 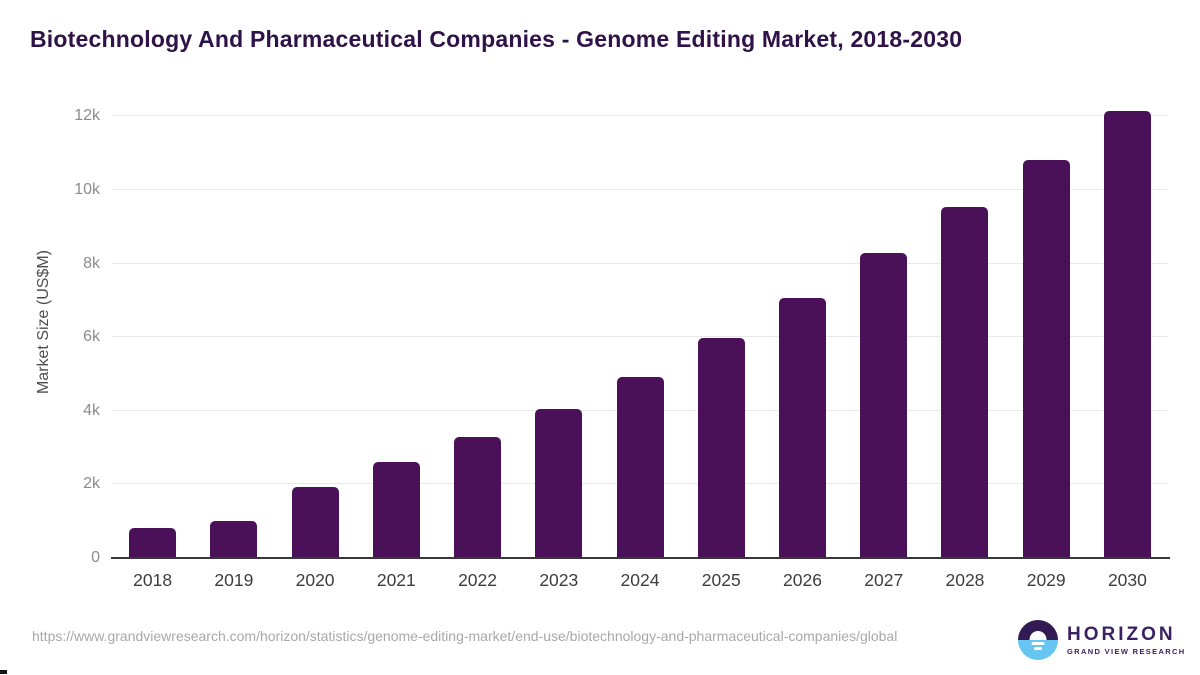 What do you see at coordinates (95, 557) in the screenshot?
I see `y-tick-label-0: 0` at bounding box center [95, 557].